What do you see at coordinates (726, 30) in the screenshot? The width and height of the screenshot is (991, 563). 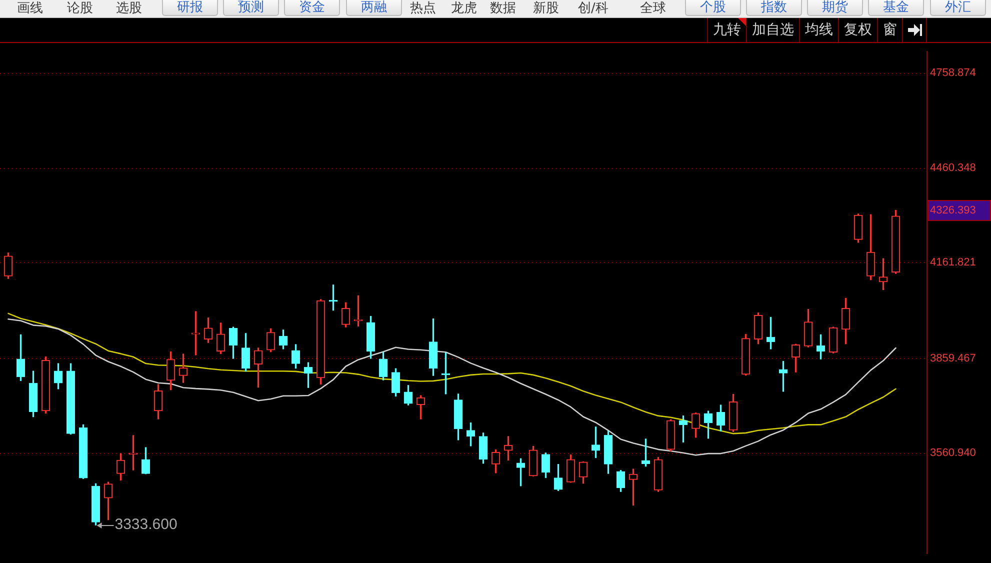 I see `button: 九转` at bounding box center [726, 30].